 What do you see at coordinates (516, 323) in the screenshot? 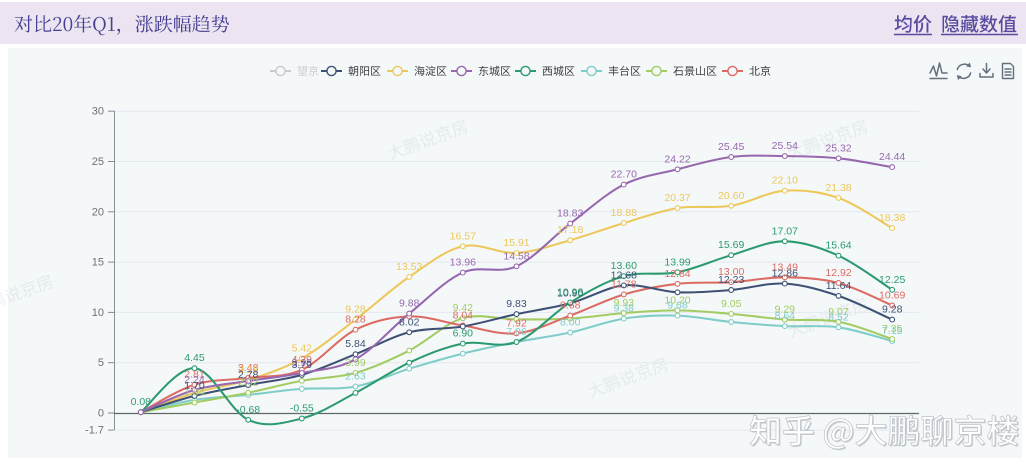
I see `svg-text: 7.92` at bounding box center [516, 323].